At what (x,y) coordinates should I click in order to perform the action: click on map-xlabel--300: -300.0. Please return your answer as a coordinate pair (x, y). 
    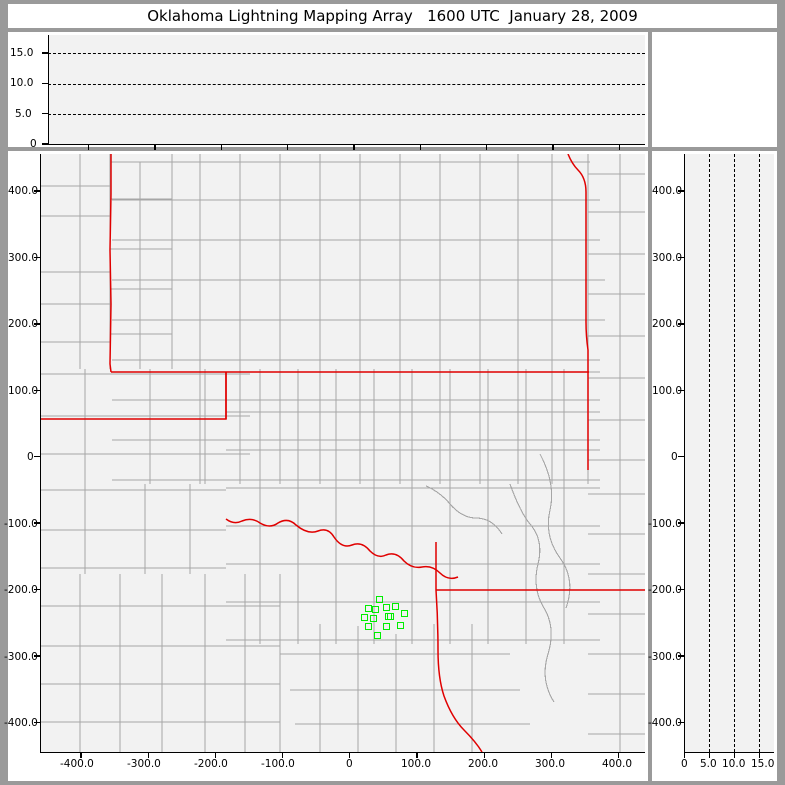
    Looking at the image, I should click on (144, 764).